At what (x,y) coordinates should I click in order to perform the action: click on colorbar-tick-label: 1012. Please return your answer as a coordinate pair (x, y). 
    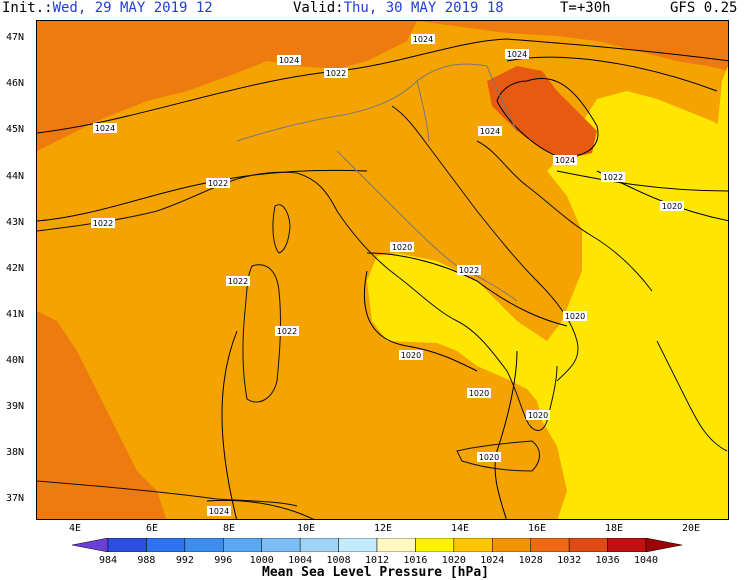
    Looking at the image, I should click on (377, 560).